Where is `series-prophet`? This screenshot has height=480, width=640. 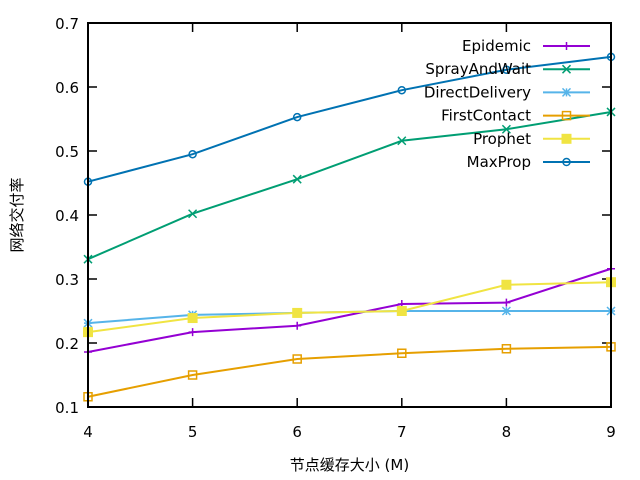 series-prophet is located at coordinates (349, 307).